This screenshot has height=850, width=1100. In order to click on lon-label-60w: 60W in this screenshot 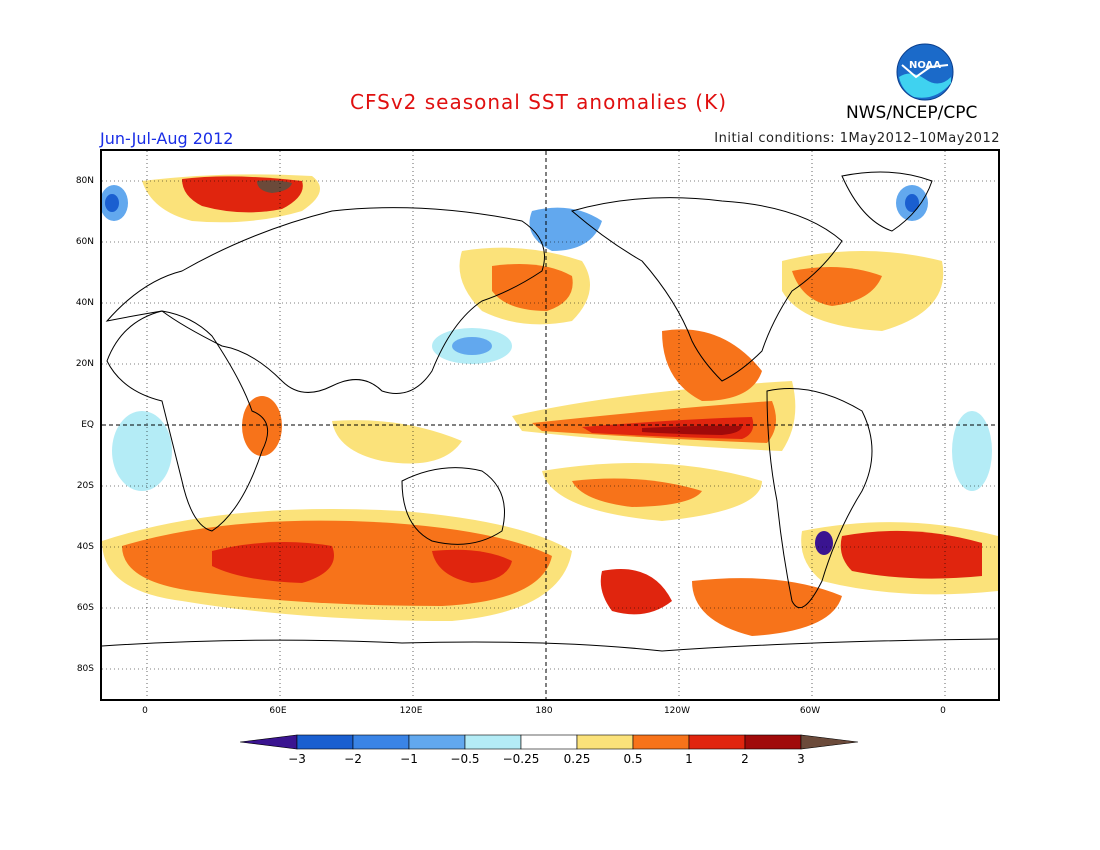, I will do `click(810, 711)`.